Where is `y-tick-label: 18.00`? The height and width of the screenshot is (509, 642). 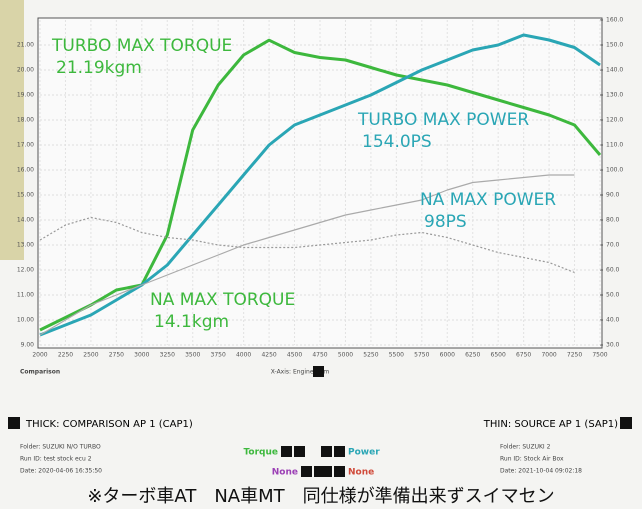
y-tick-label: 18.00 is located at coordinates (25, 120).